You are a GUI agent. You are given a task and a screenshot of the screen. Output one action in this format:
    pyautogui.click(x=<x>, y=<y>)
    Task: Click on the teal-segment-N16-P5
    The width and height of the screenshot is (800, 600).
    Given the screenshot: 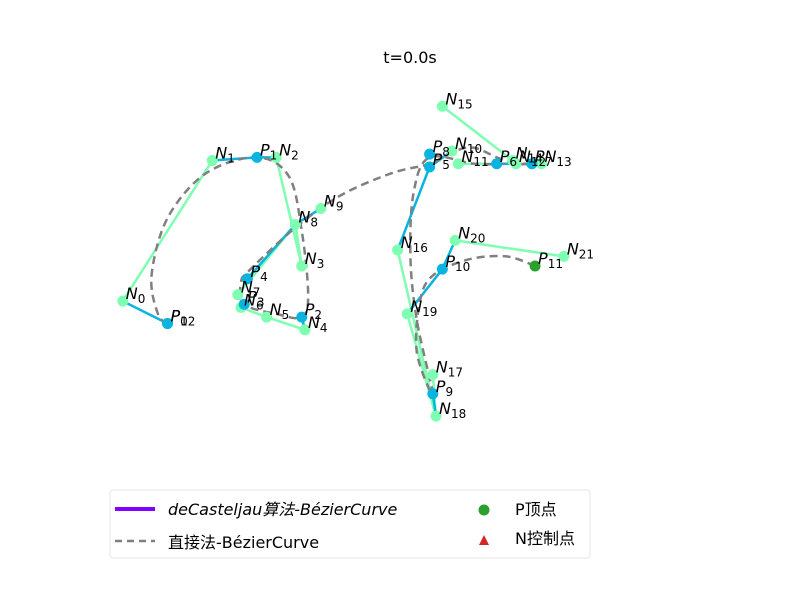 What is the action you would take?
    pyautogui.click(x=413, y=208)
    